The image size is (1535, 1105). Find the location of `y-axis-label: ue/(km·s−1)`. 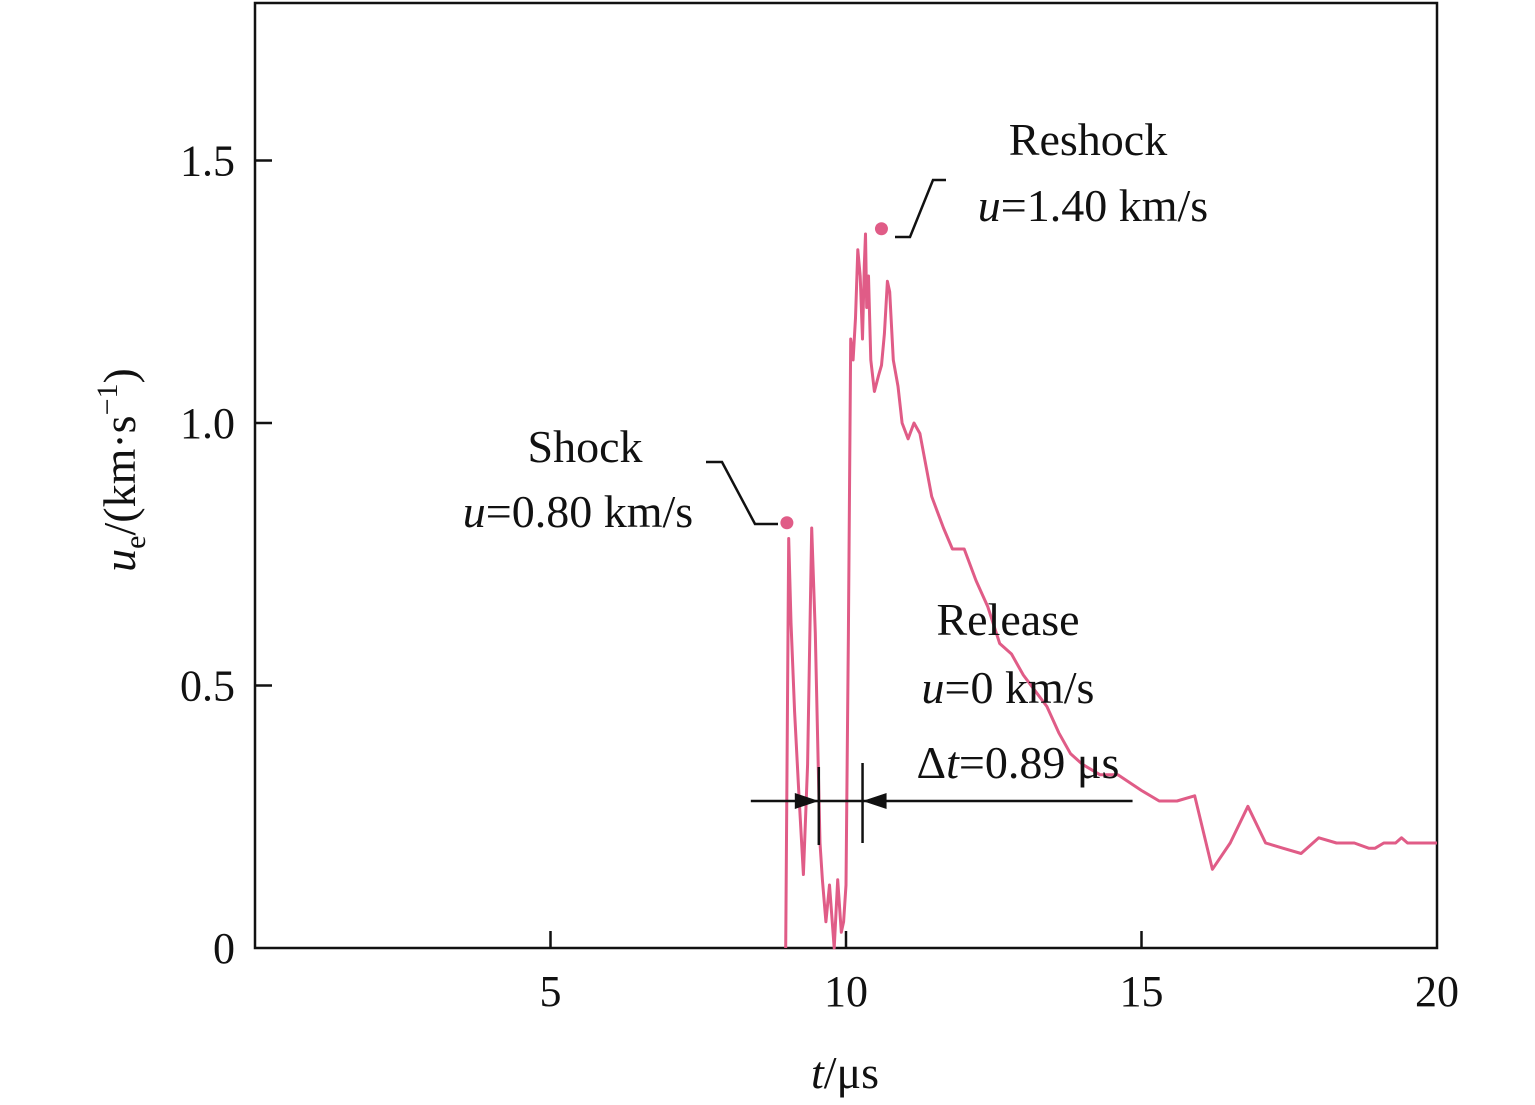

y-axis-label: ue/(km·s−1) is located at coordinates (121, 470).